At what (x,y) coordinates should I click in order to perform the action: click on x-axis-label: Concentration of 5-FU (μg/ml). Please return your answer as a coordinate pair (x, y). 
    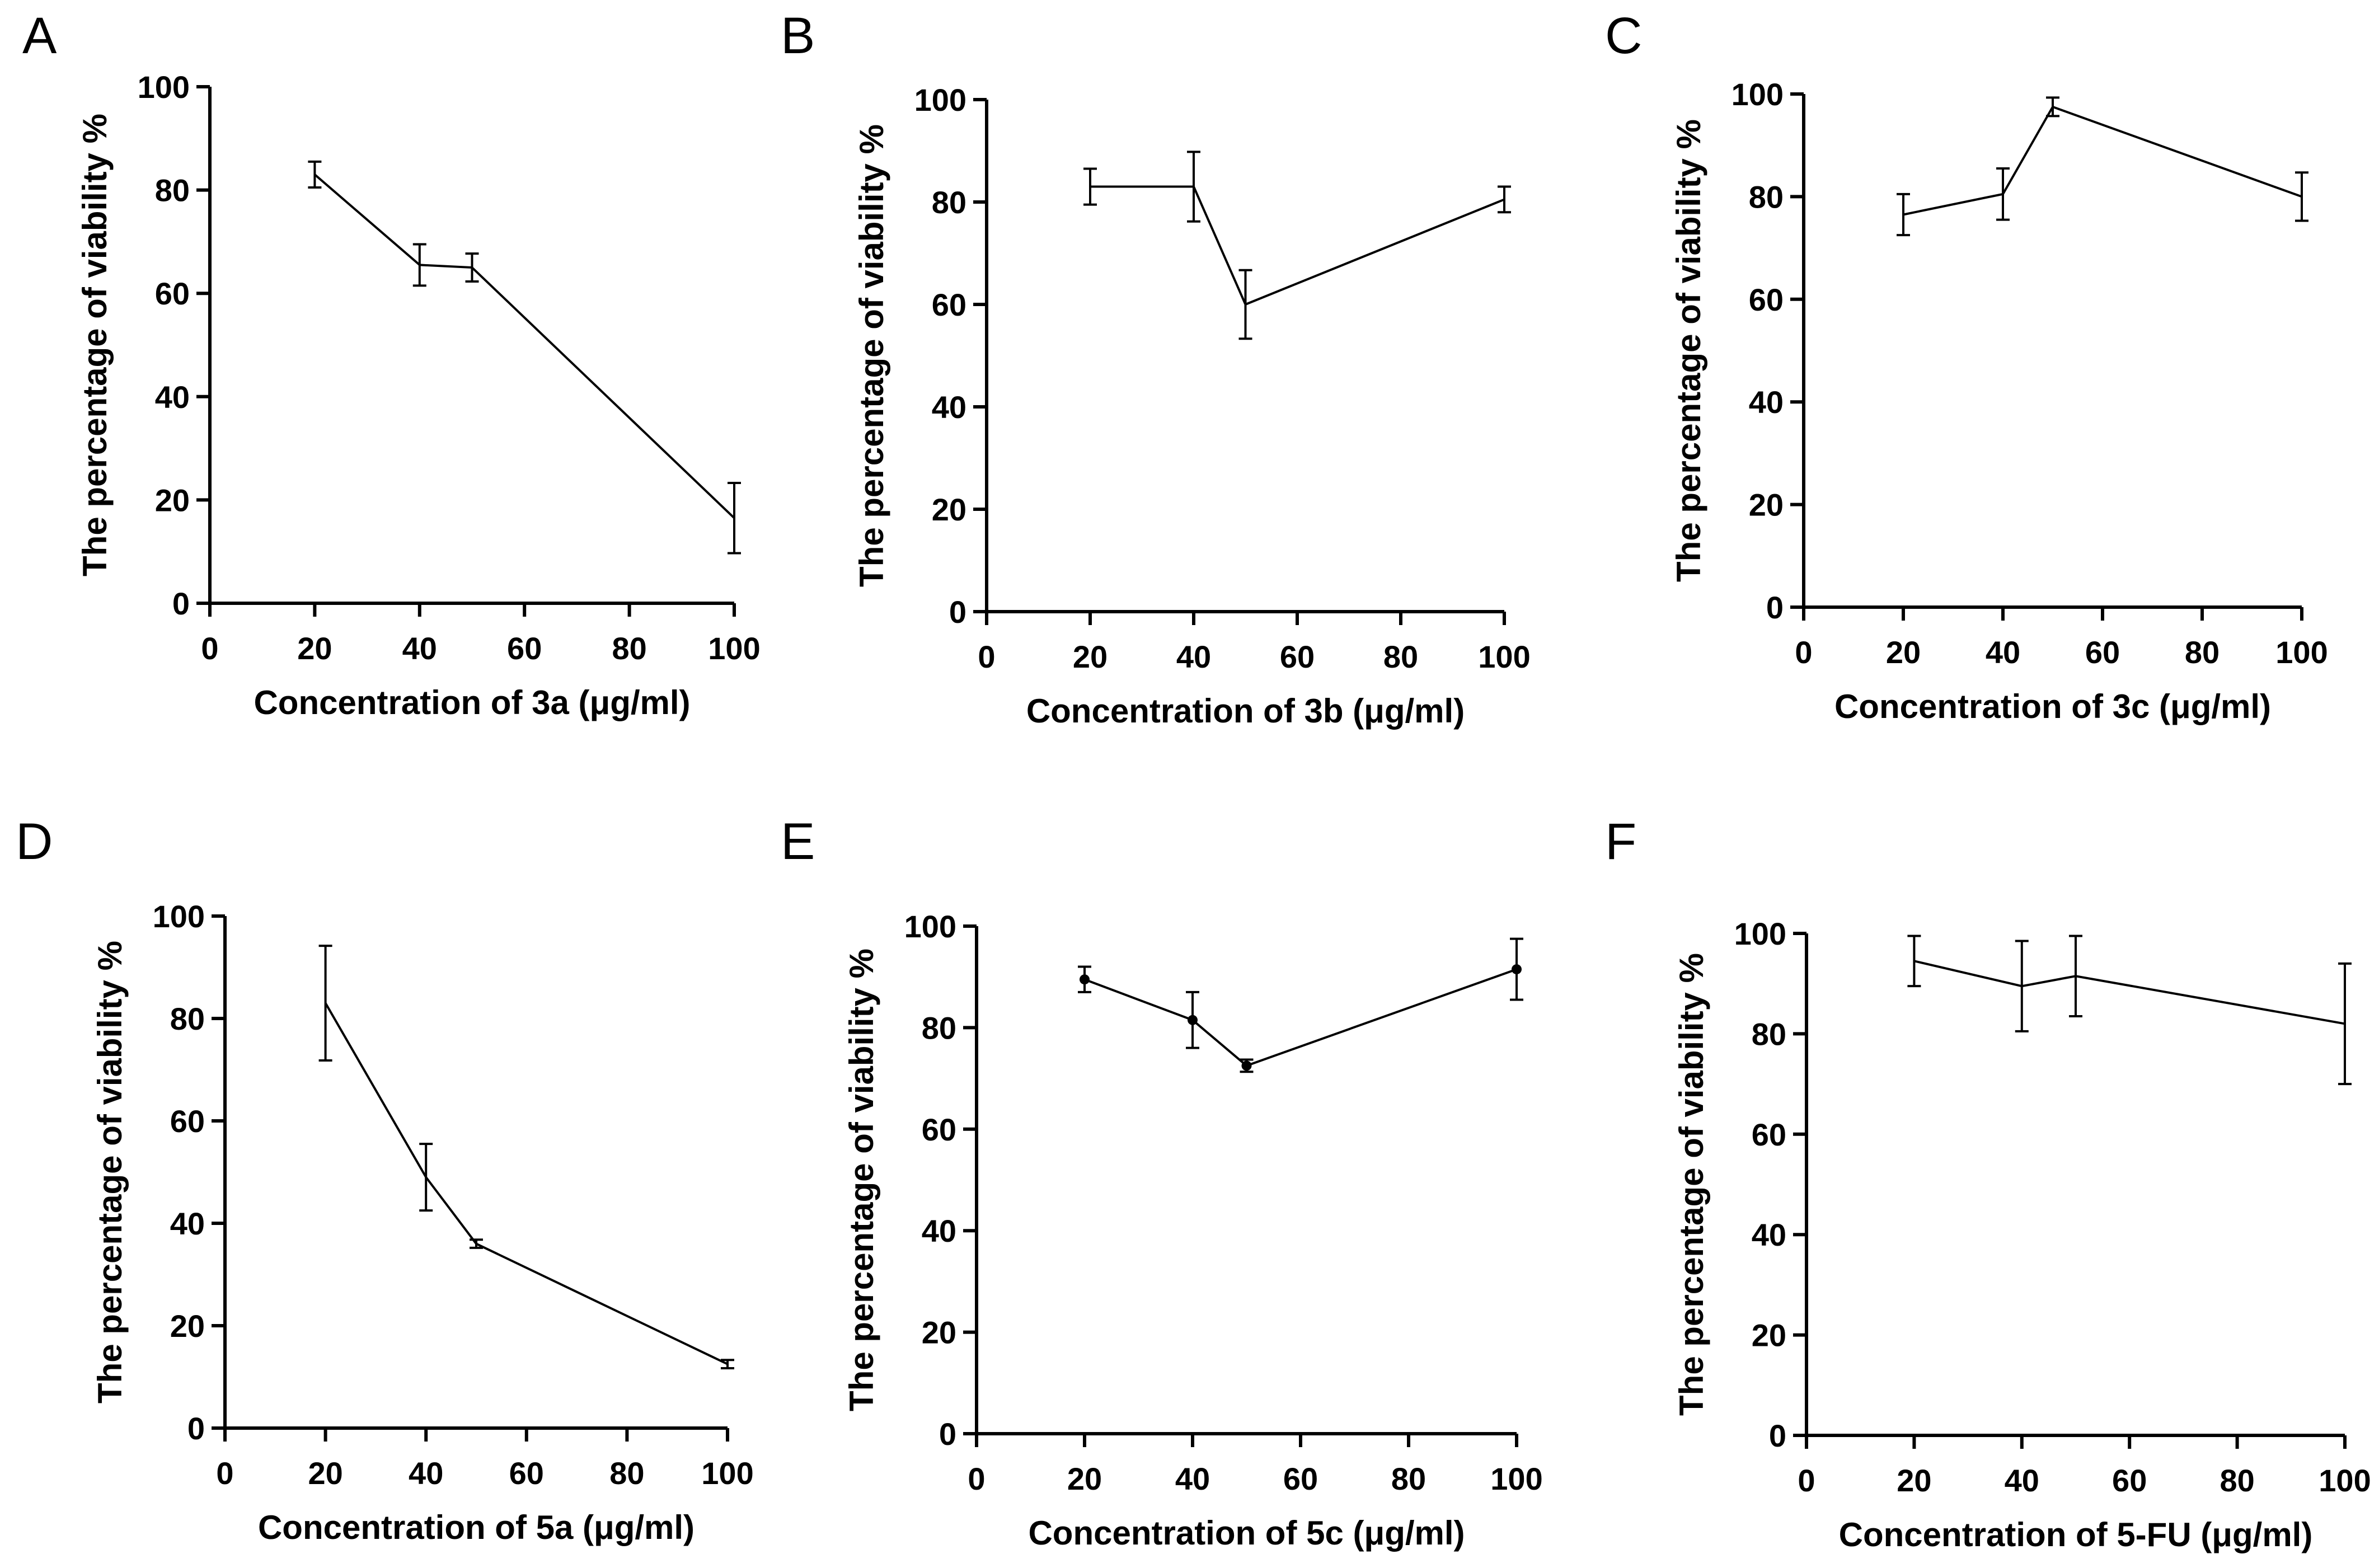
    Looking at the image, I should click on (2076, 1535).